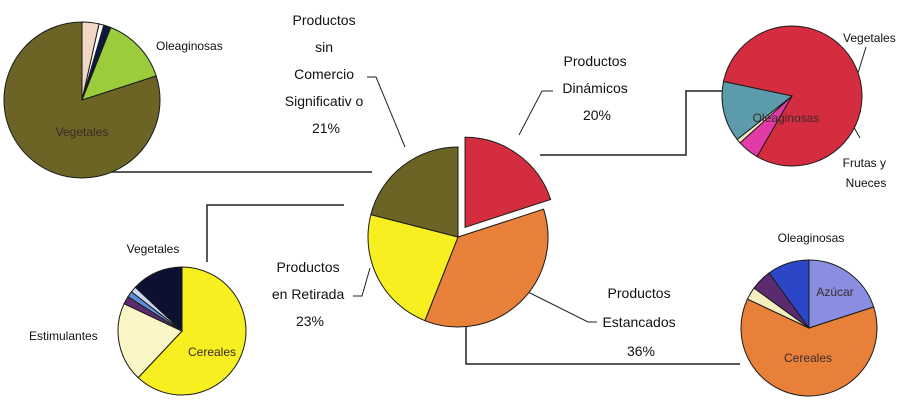 The height and width of the screenshot is (404, 910). What do you see at coordinates (635, 123) in the screenshot?
I see `connector-dinamicos` at bounding box center [635, 123].